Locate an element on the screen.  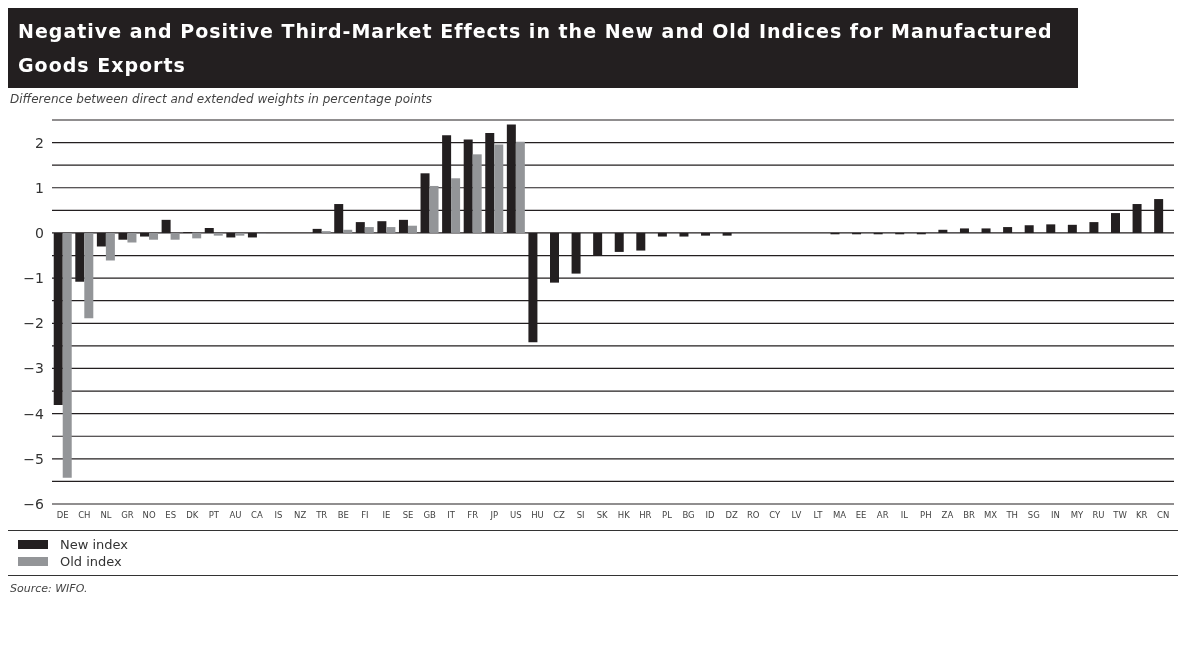
x-tick-label: ZA is located at coordinates (947, 515).